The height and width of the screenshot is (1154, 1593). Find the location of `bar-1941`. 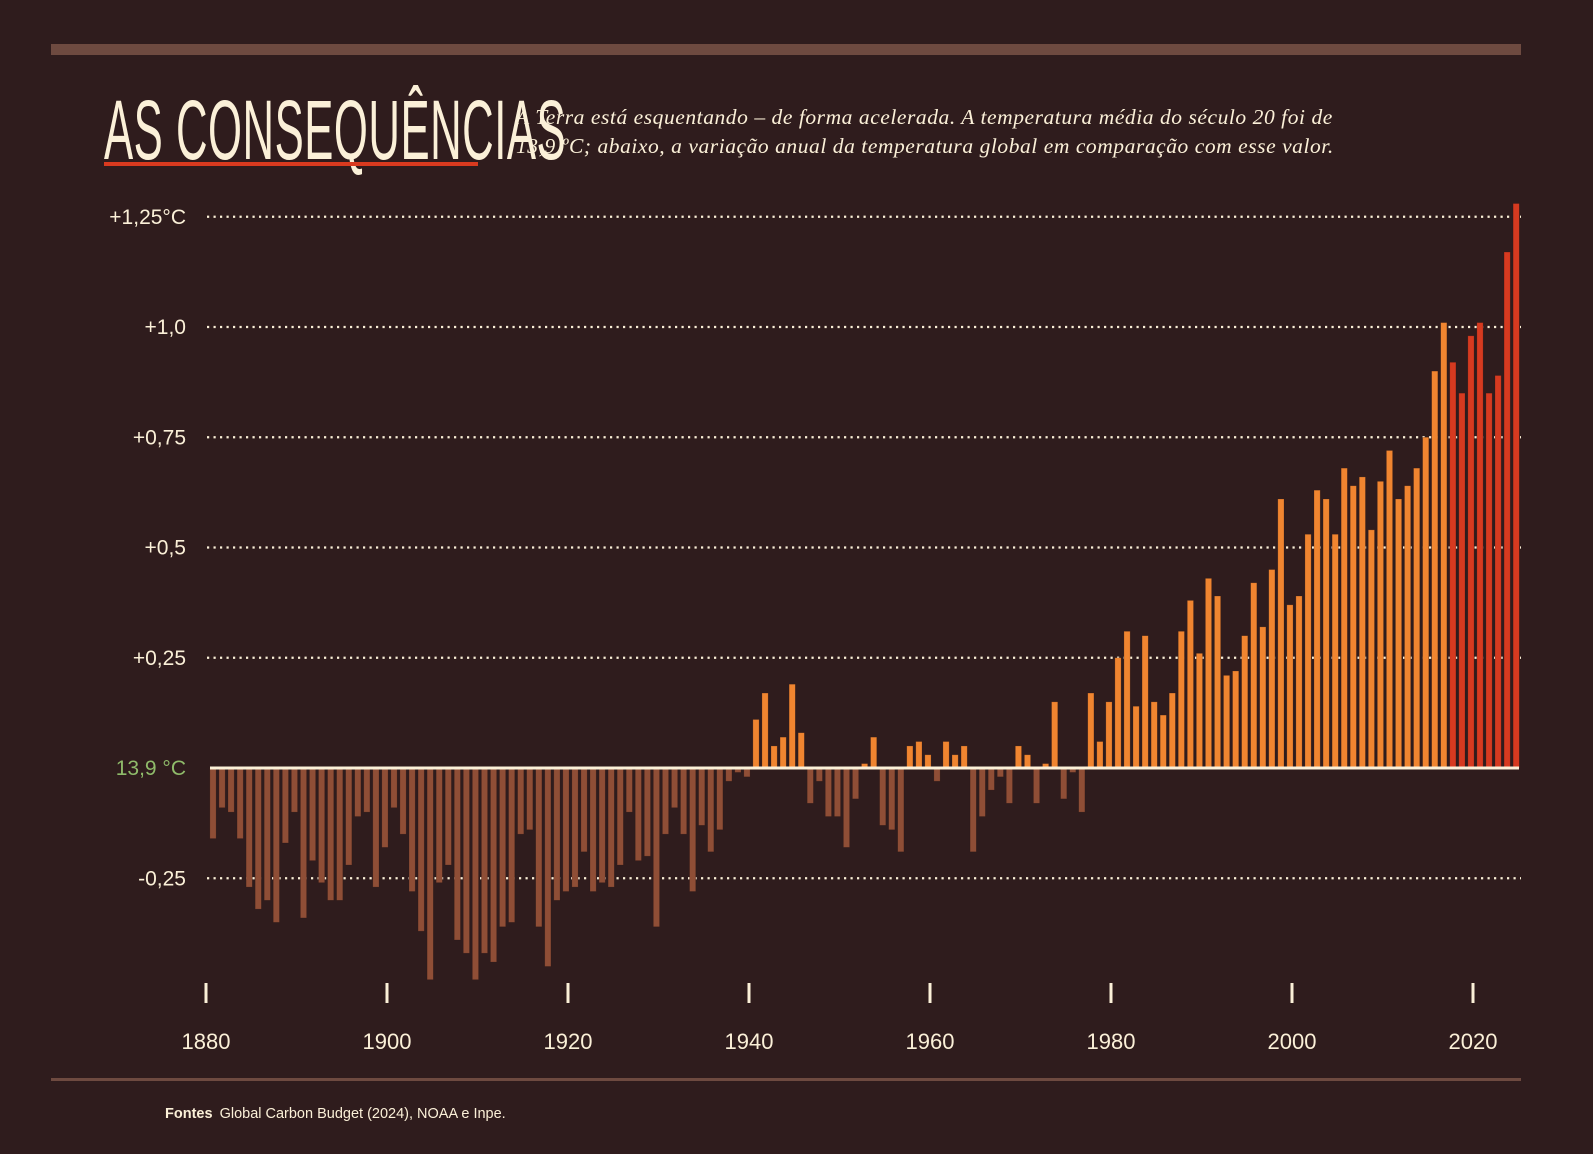

bar-1941 is located at coordinates (765, 730).